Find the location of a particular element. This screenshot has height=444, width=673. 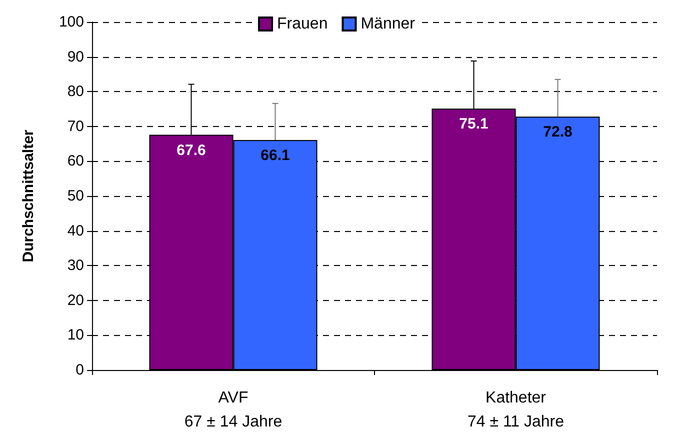

y-tick-label: 50 is located at coordinates (75, 196).